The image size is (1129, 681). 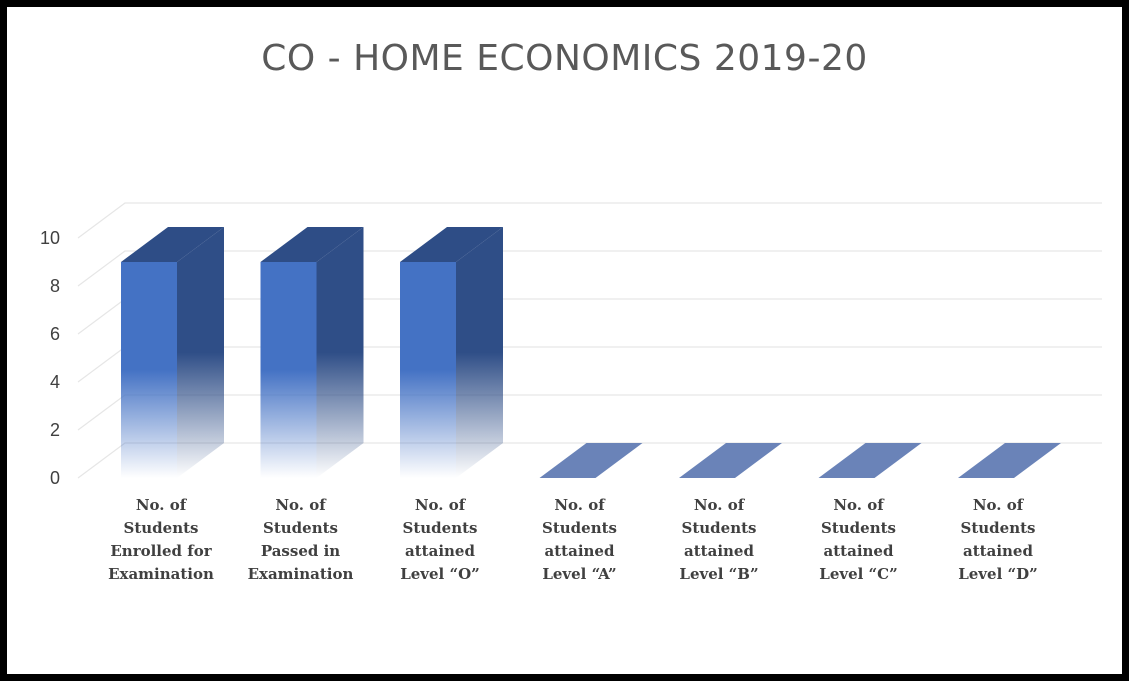 What do you see at coordinates (55, 334) in the screenshot?
I see `y-tick-label: 6` at bounding box center [55, 334].